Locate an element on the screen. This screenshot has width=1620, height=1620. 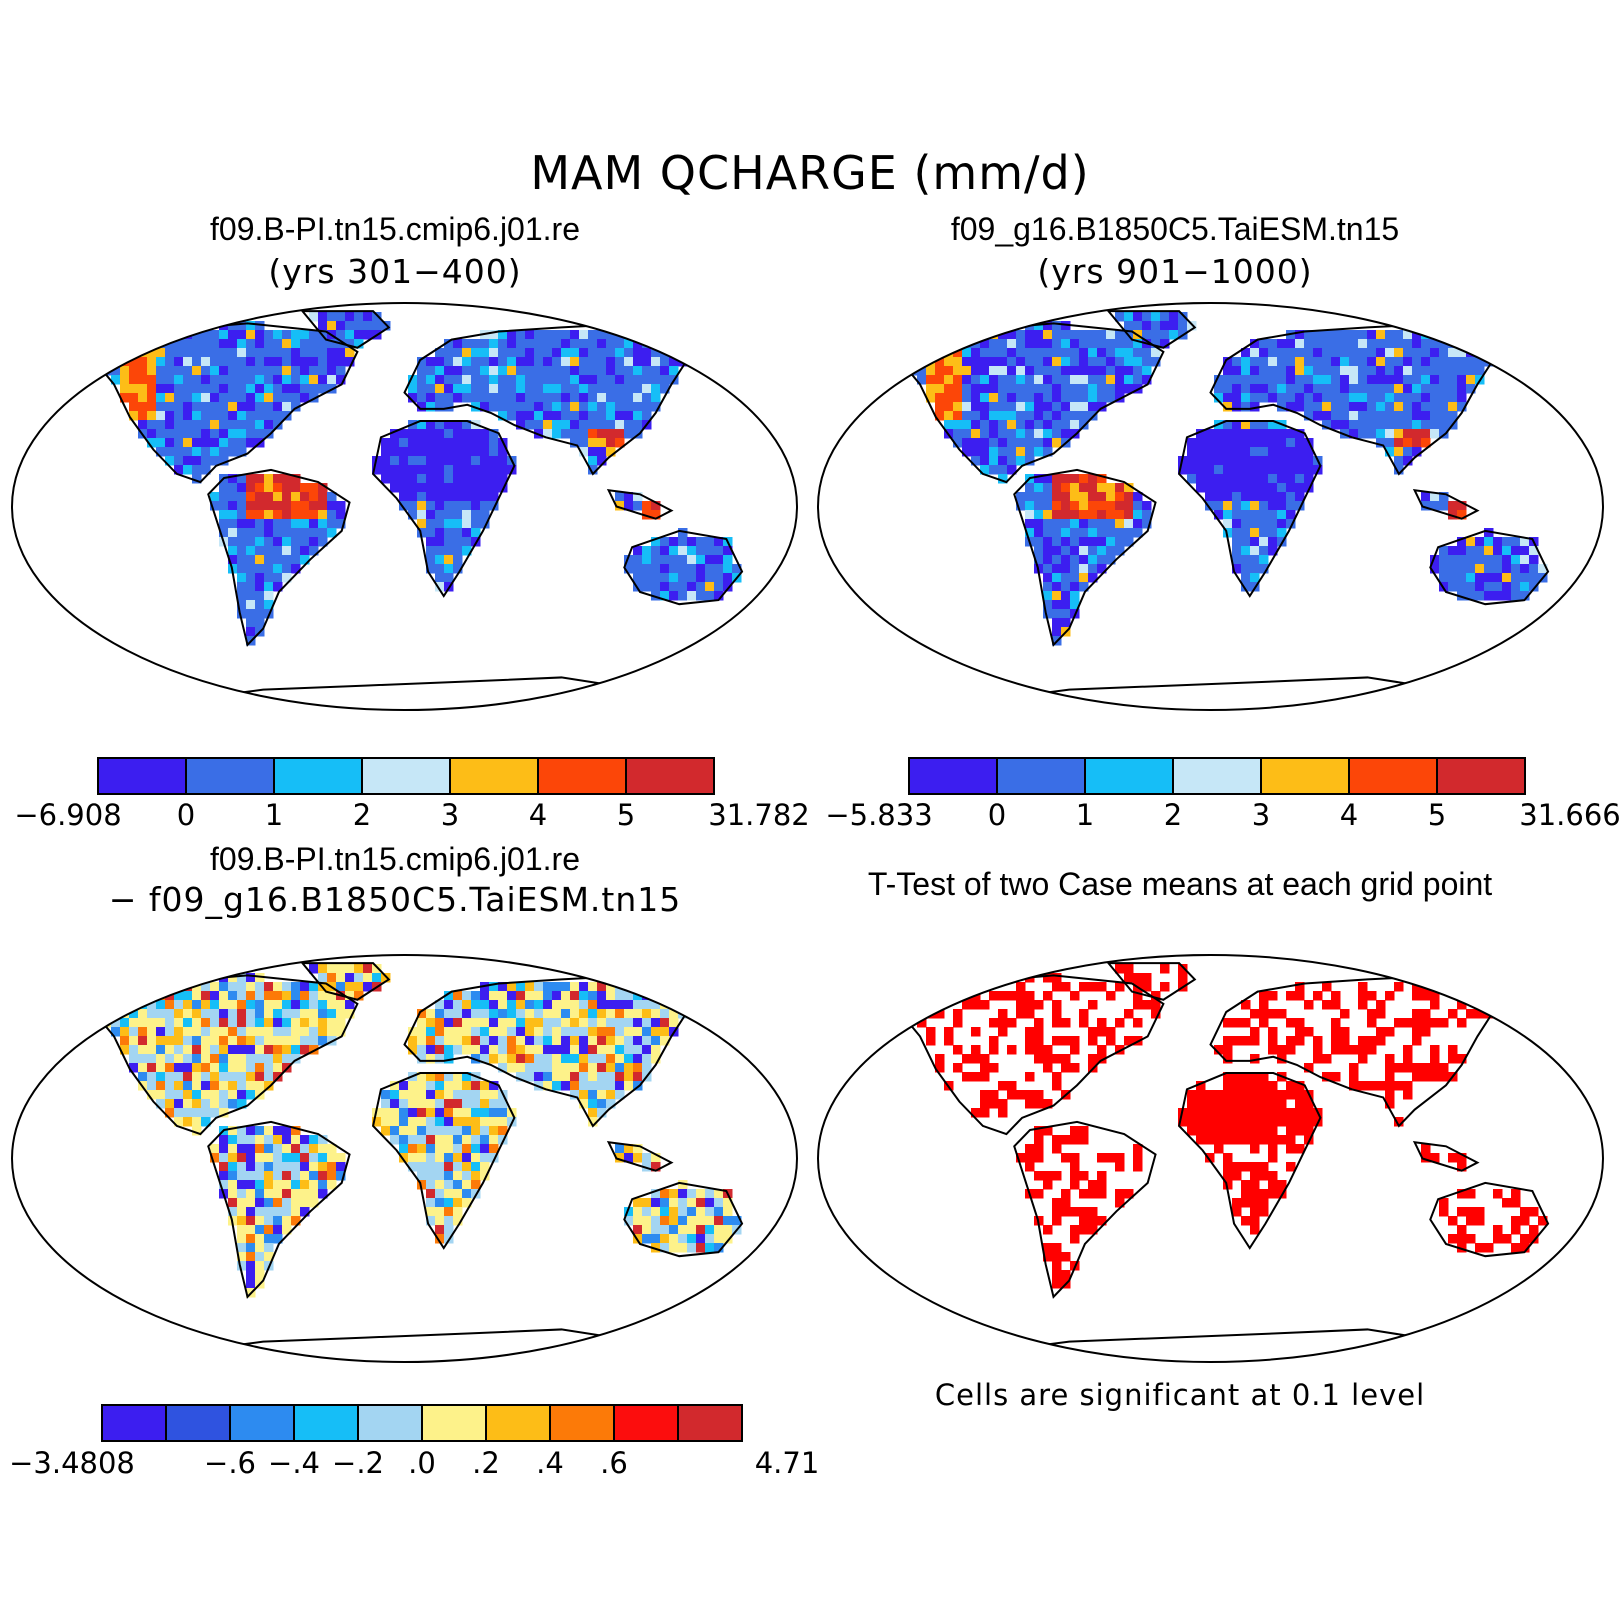
colorbar-panel1-tick-label: 4 is located at coordinates (538, 815).